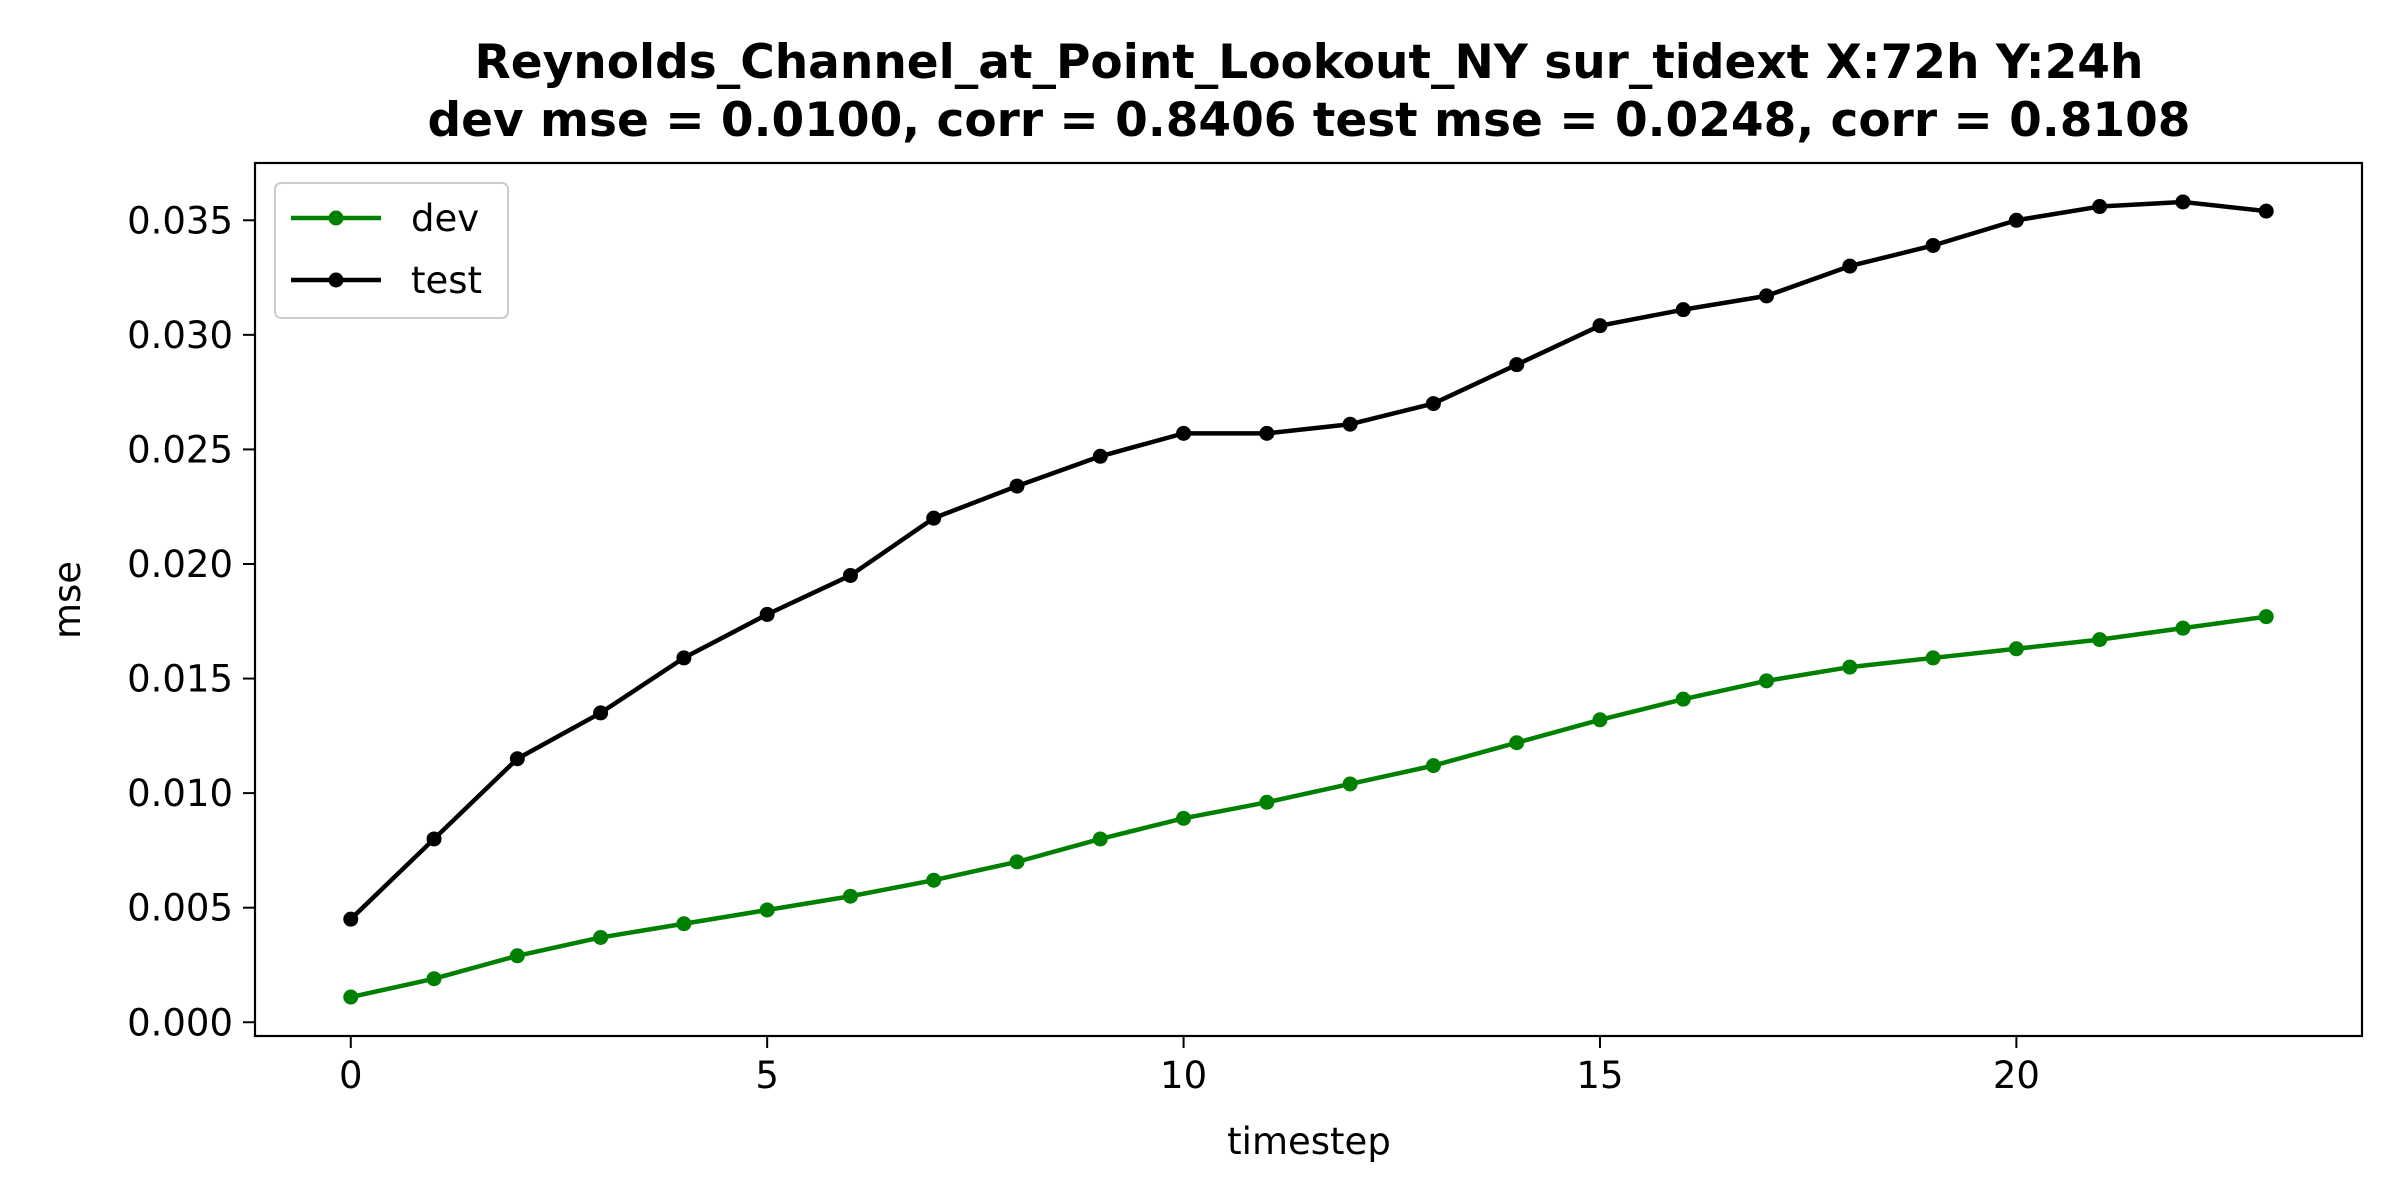 This screenshot has width=2400, height=1200. I want to click on y-tick-label: 0.030, so click(180, 335).